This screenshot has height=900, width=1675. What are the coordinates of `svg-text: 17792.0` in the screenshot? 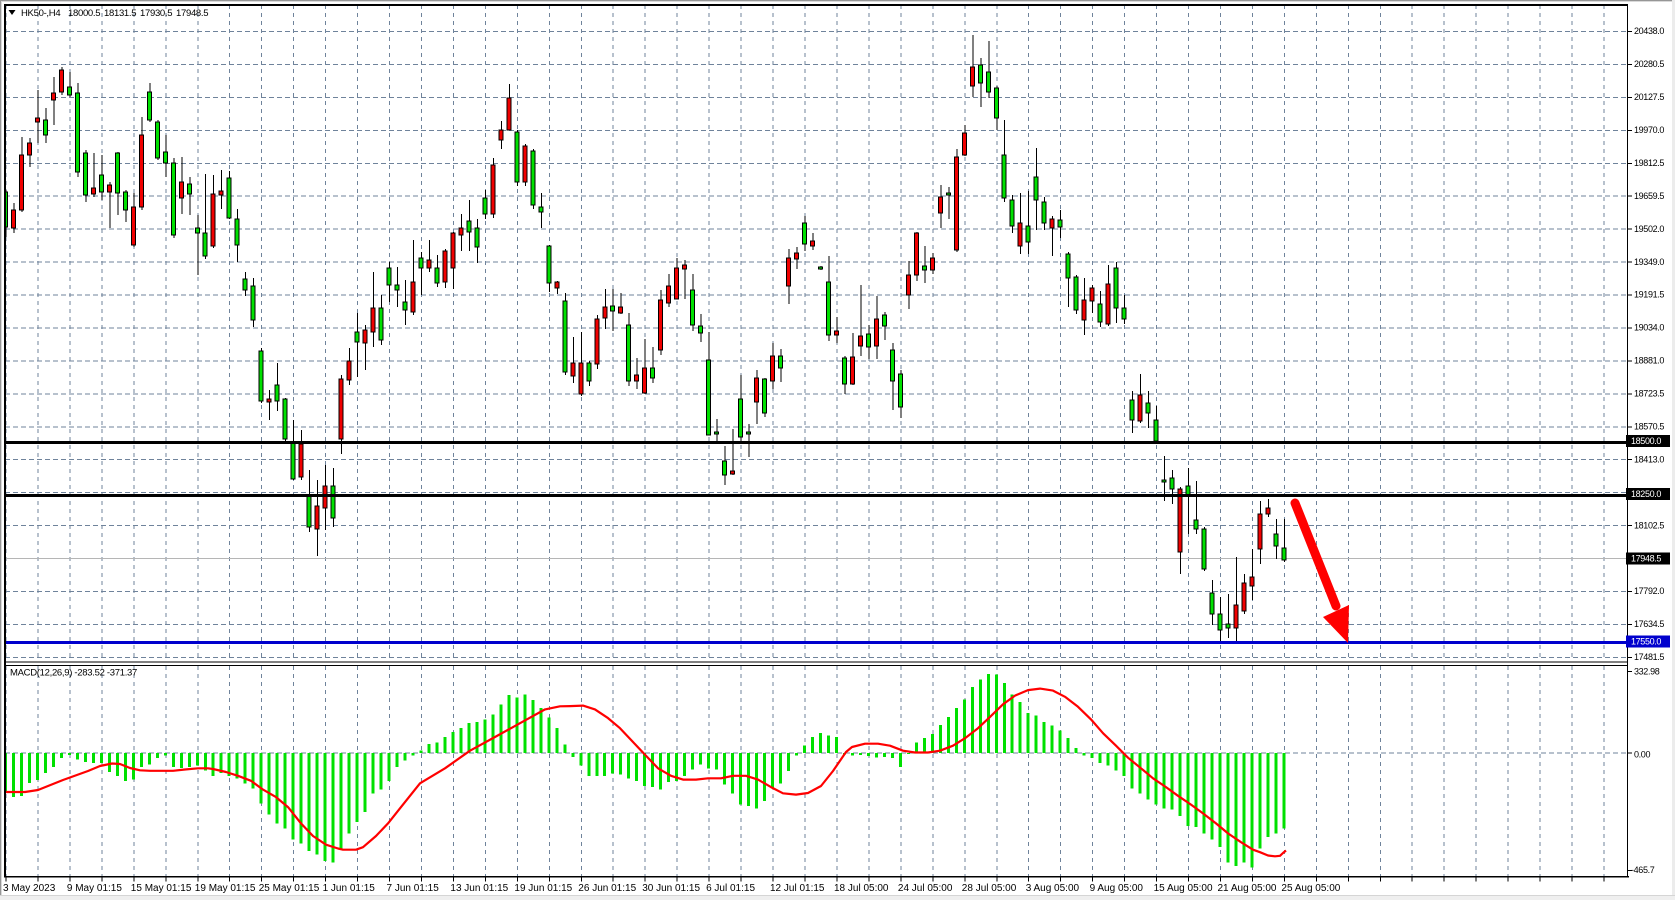 It's located at (1649, 591).